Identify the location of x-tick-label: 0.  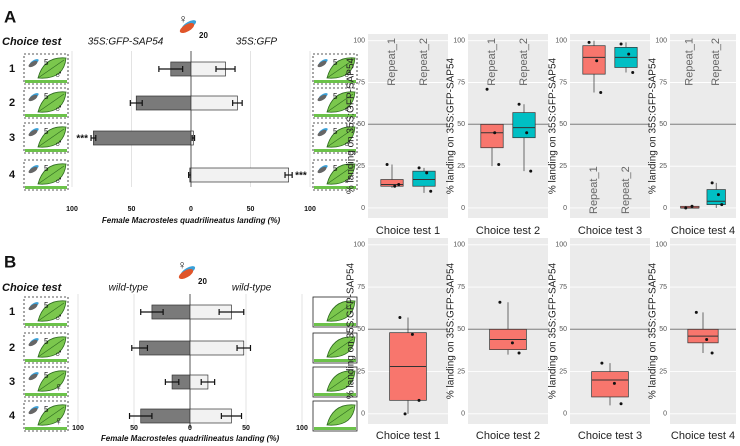
(191, 209).